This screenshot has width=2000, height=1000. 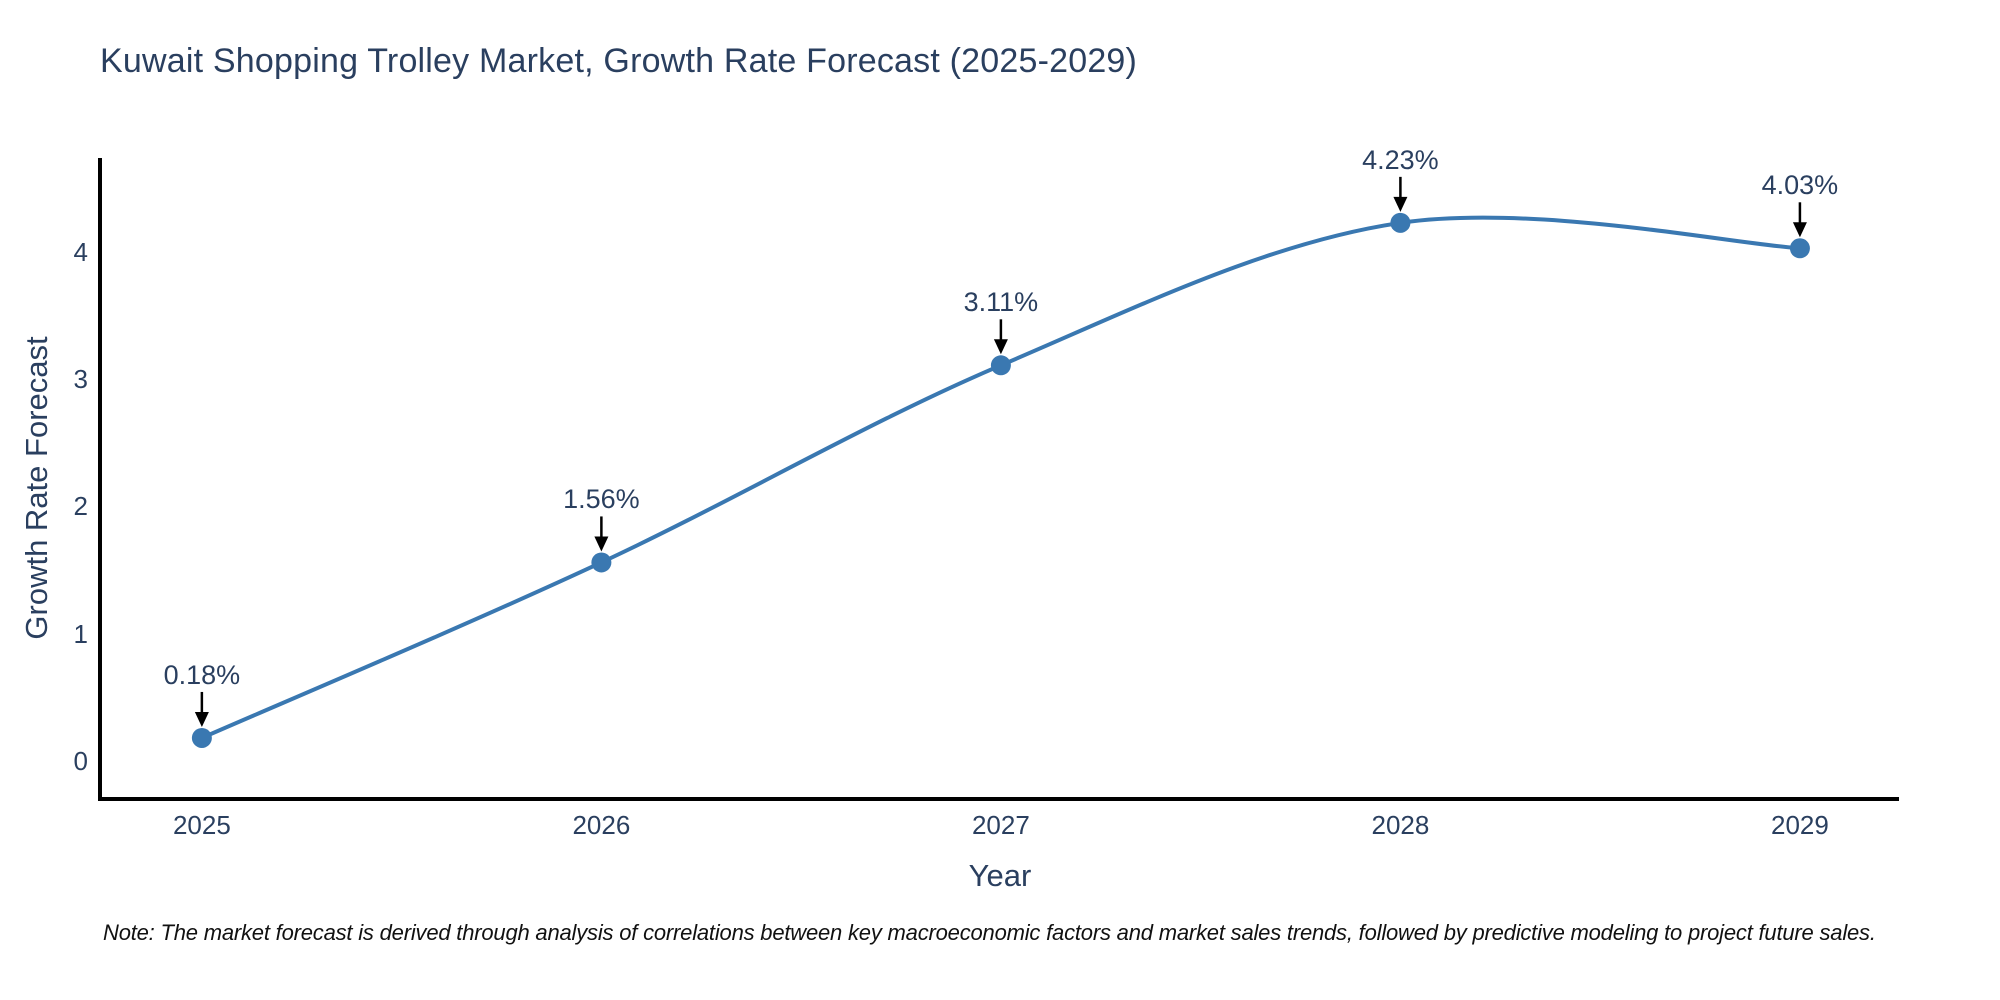 What do you see at coordinates (80, 379) in the screenshot?
I see `y-axis-tick-label: 3` at bounding box center [80, 379].